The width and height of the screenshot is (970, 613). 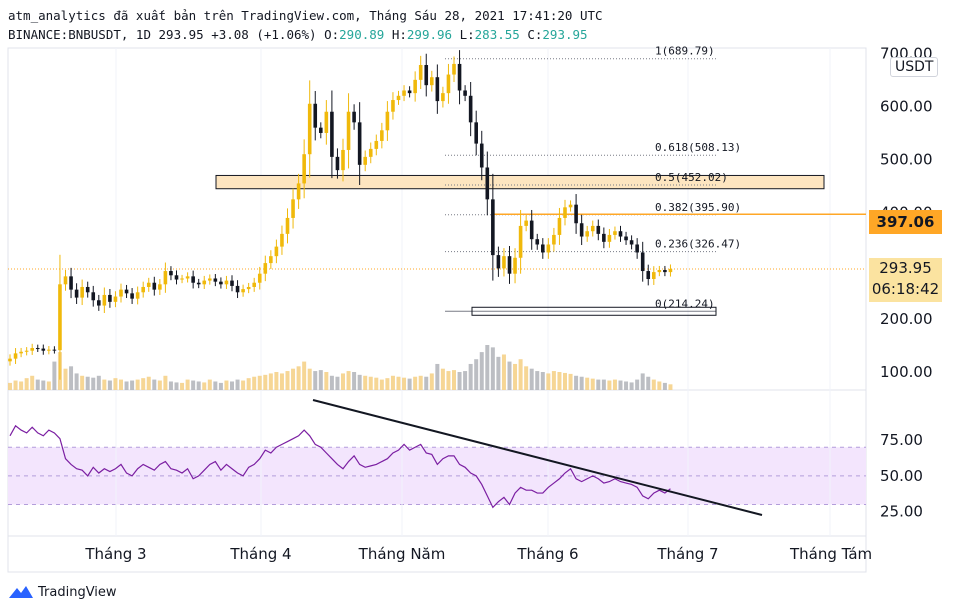 I want to click on rsi-tick-label: 25.00, so click(x=901, y=512).